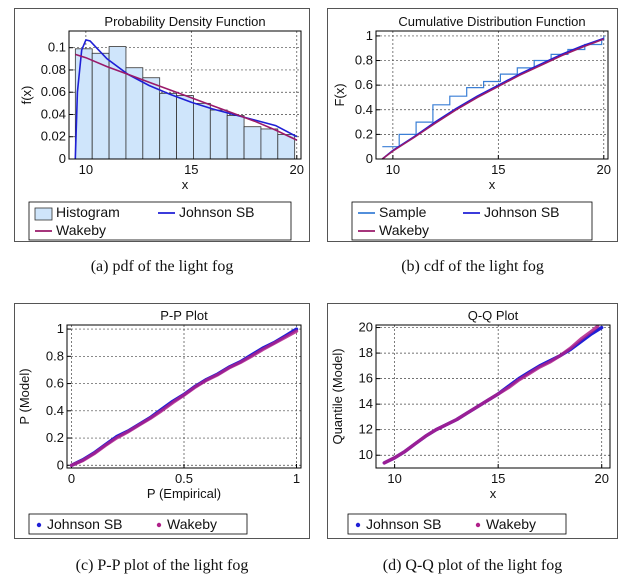 The height and width of the screenshot is (583, 621). I want to click on y-axis-label: P (Model), so click(24, 396).